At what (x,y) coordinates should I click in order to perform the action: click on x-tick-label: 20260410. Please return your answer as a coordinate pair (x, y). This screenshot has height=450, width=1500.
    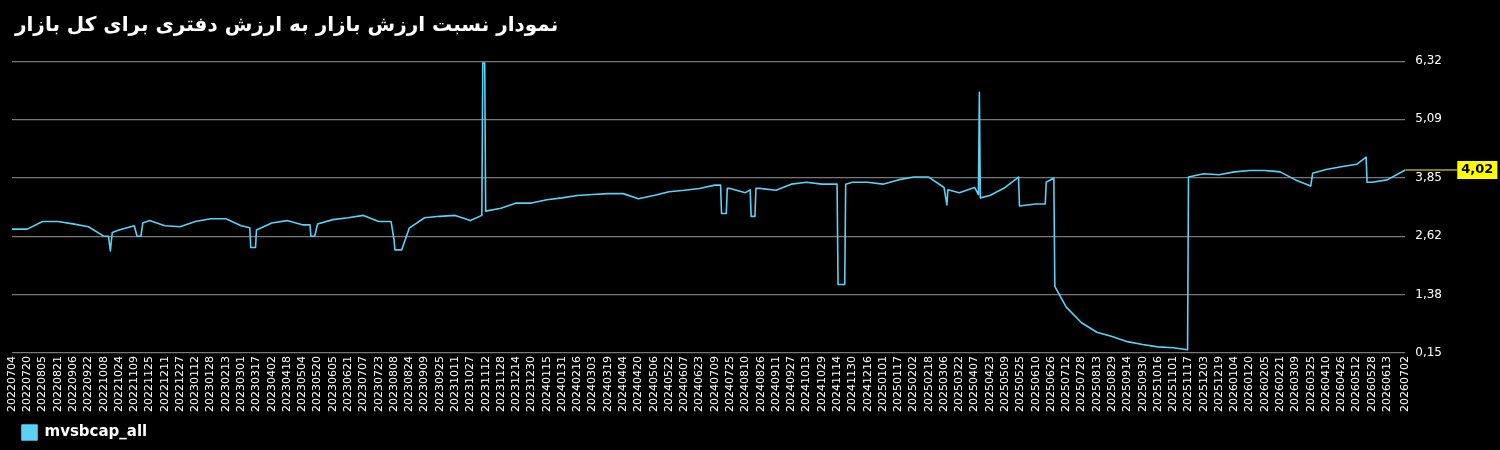
    Looking at the image, I should click on (1325, 384).